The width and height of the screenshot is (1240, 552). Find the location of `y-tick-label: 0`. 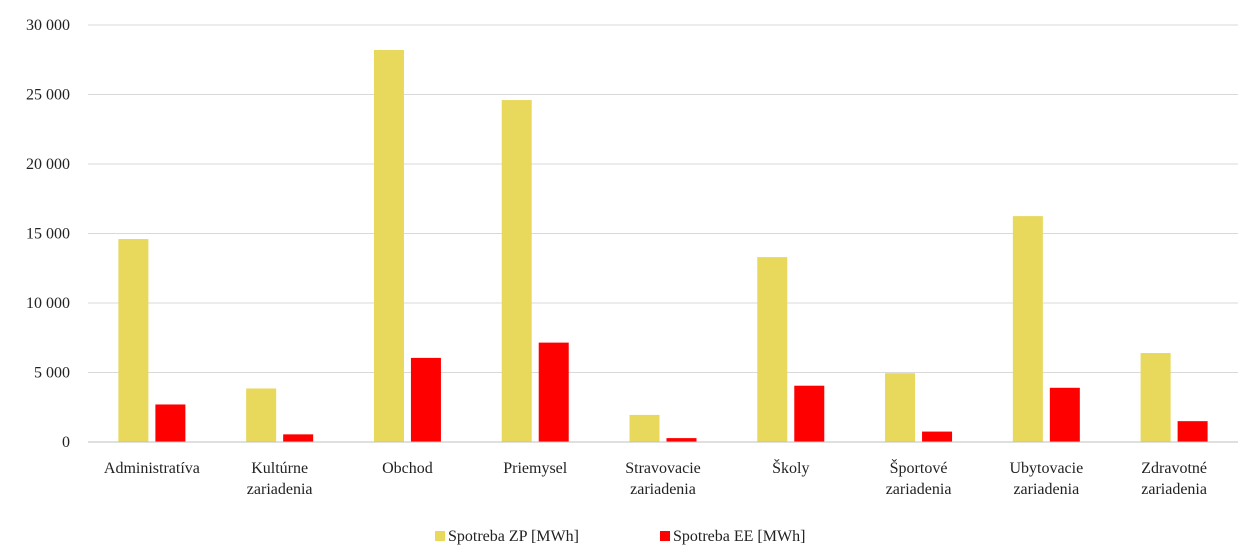

y-tick-label: 0 is located at coordinates (66, 442).